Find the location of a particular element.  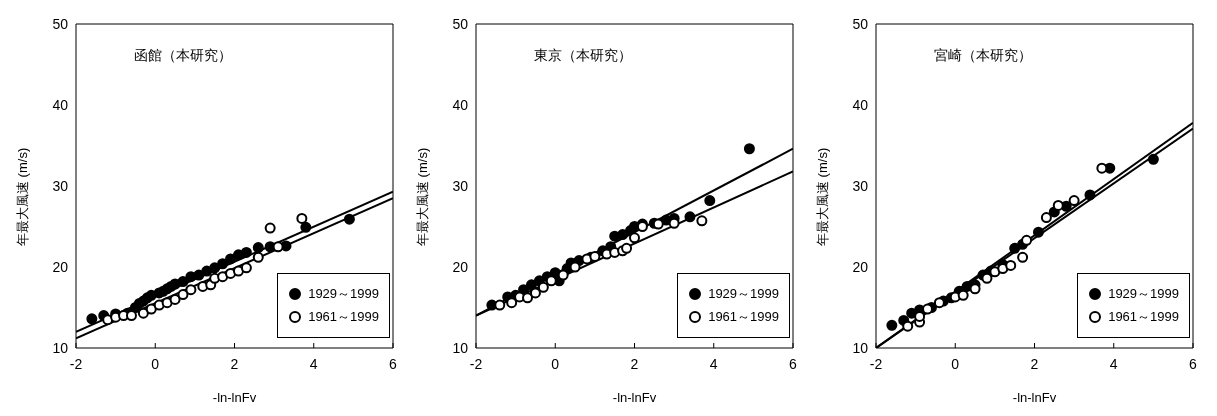

text: 宮崎（本研究） is located at coordinates (983, 56).